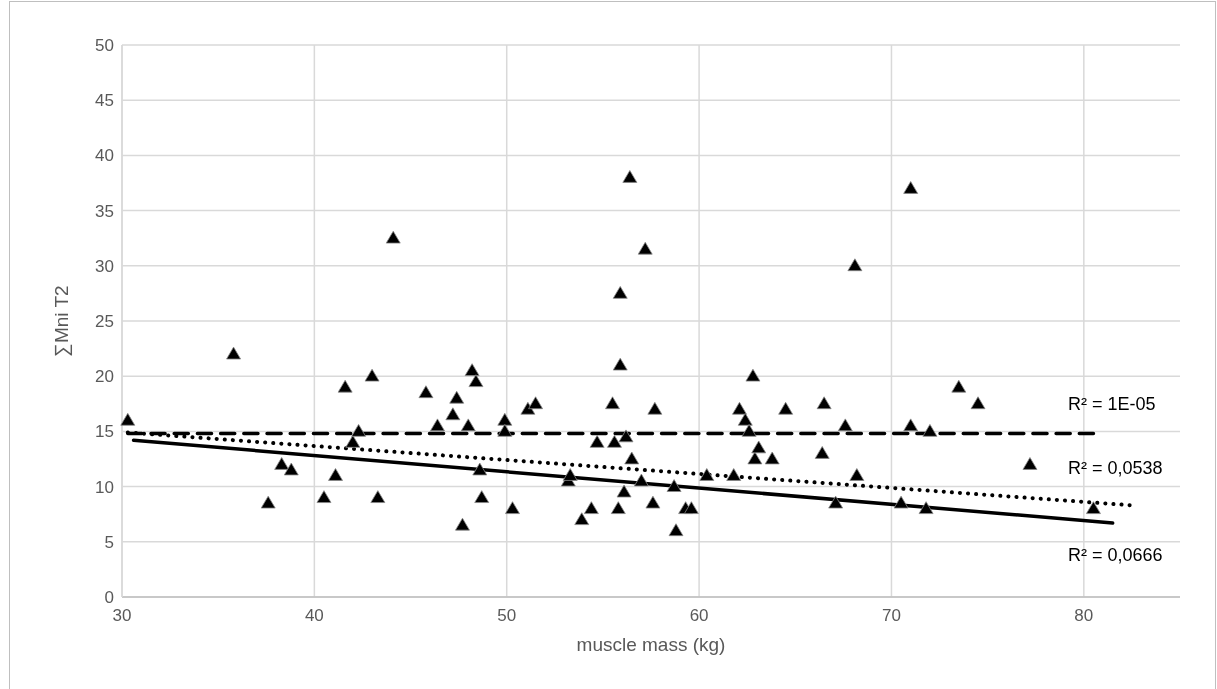 This screenshot has height=689, width=1217. I want to click on y-tick-label: 15, so click(104, 432).